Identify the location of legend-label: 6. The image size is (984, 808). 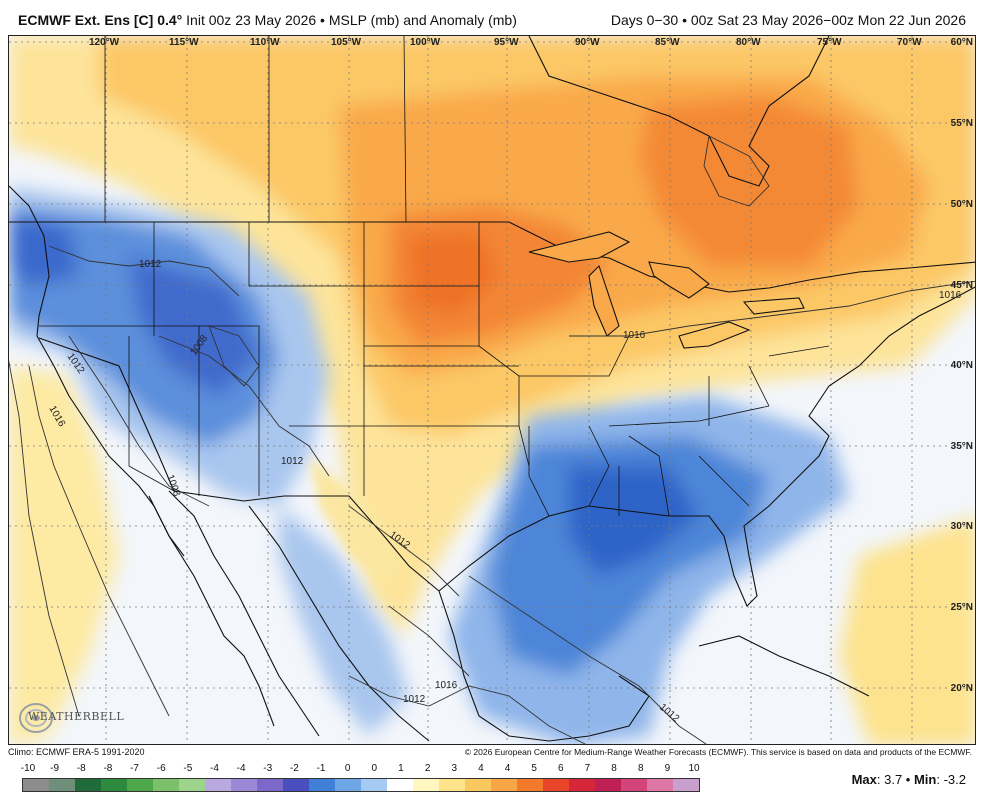
(561, 768).